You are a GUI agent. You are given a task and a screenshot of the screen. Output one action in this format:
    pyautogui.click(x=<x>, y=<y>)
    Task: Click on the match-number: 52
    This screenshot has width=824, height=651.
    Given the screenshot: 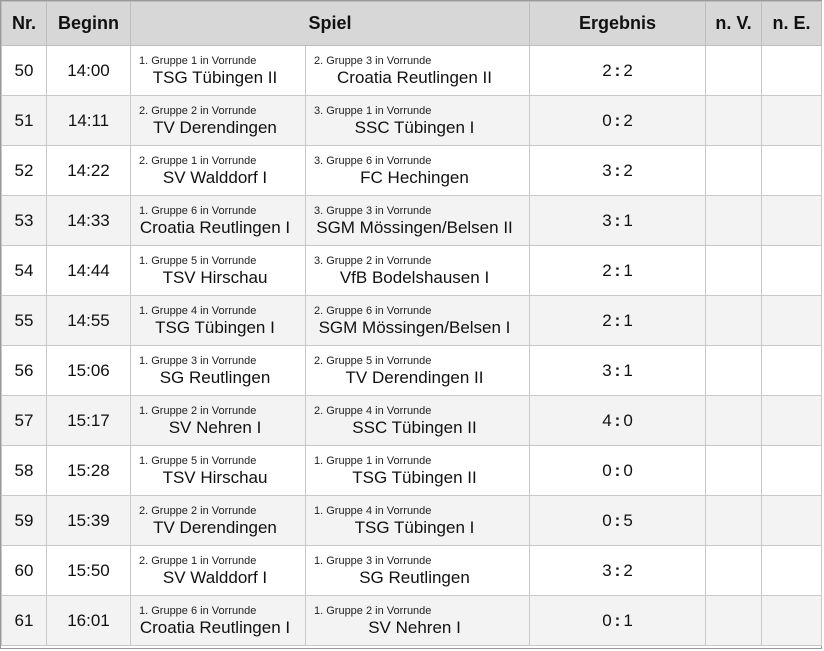 What is the action you would take?
    pyautogui.click(x=24, y=170)
    